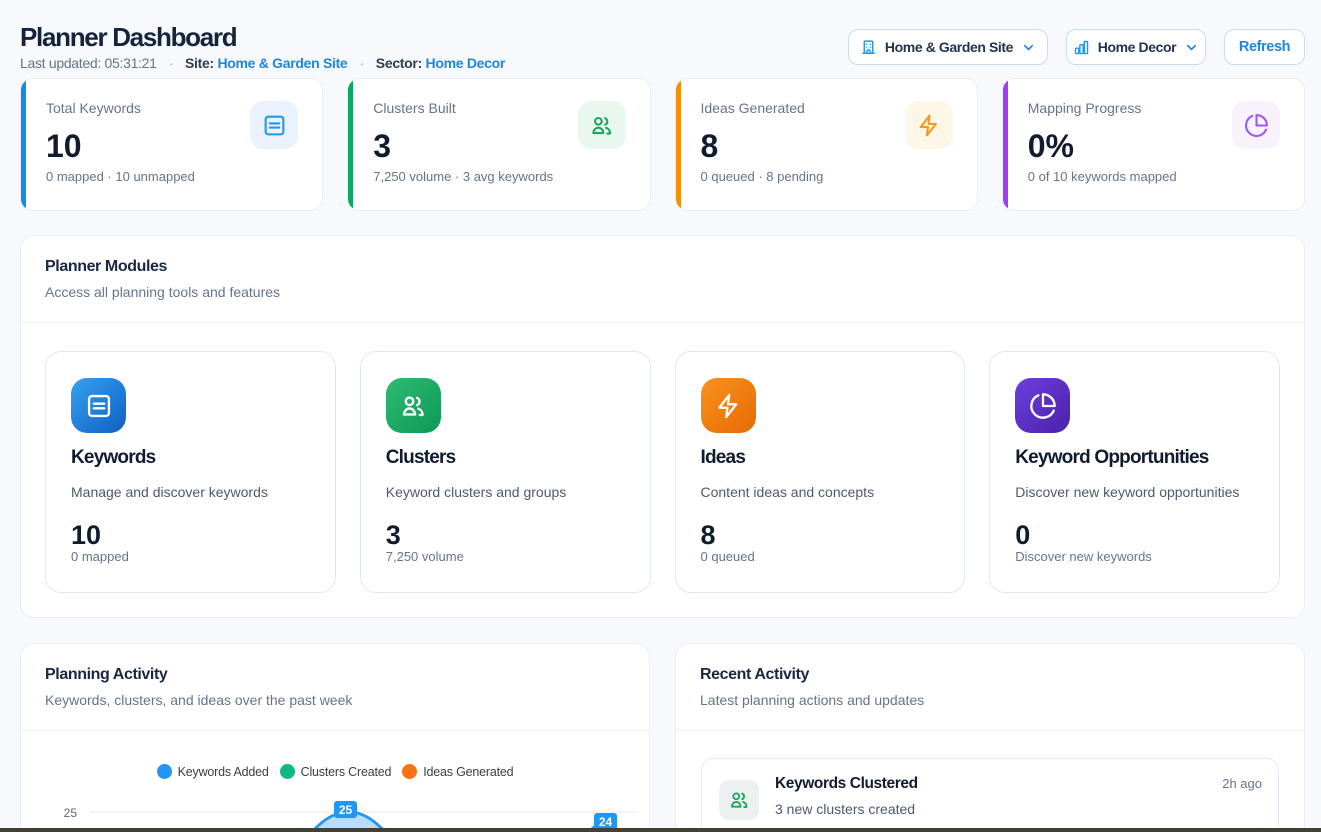 This screenshot has width=1321, height=832. Describe the element at coordinates (606, 822) in the screenshot. I see `svg-text: 24` at that location.